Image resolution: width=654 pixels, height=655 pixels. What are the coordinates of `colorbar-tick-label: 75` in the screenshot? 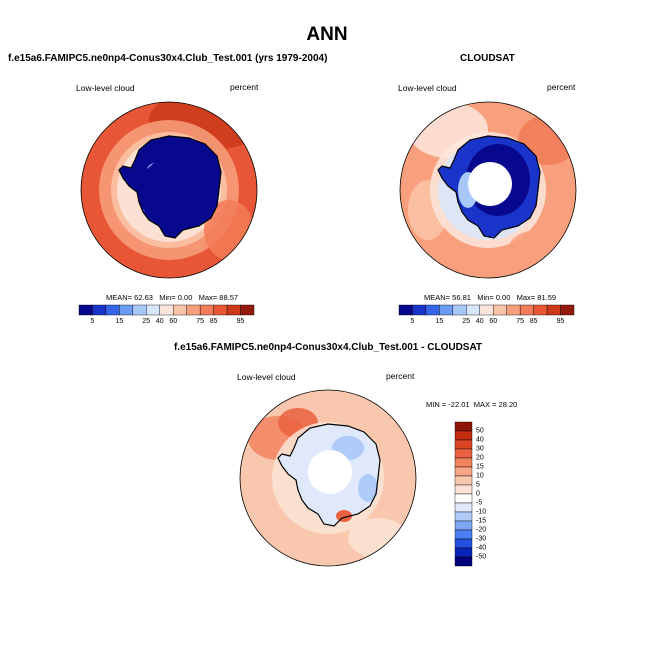 It's located at (200, 321).